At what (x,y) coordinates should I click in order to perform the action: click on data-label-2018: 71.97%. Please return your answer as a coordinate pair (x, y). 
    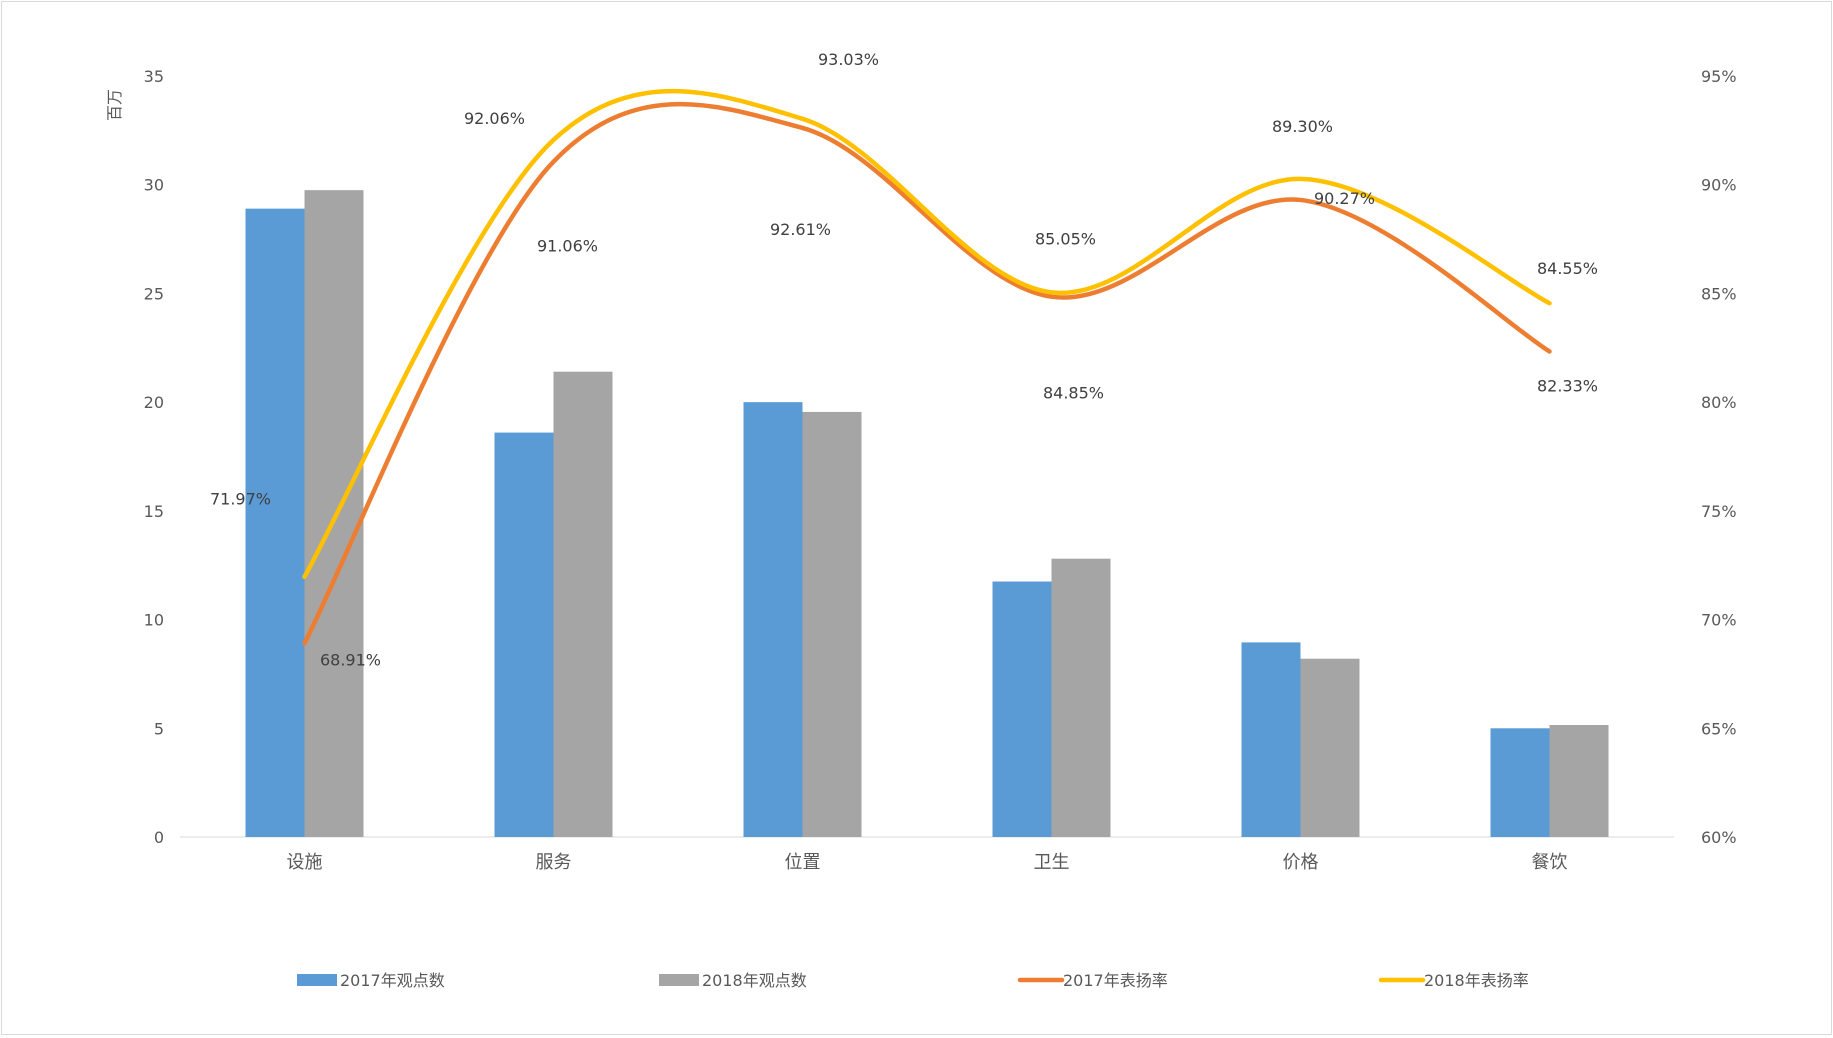
    Looking at the image, I should click on (240, 499).